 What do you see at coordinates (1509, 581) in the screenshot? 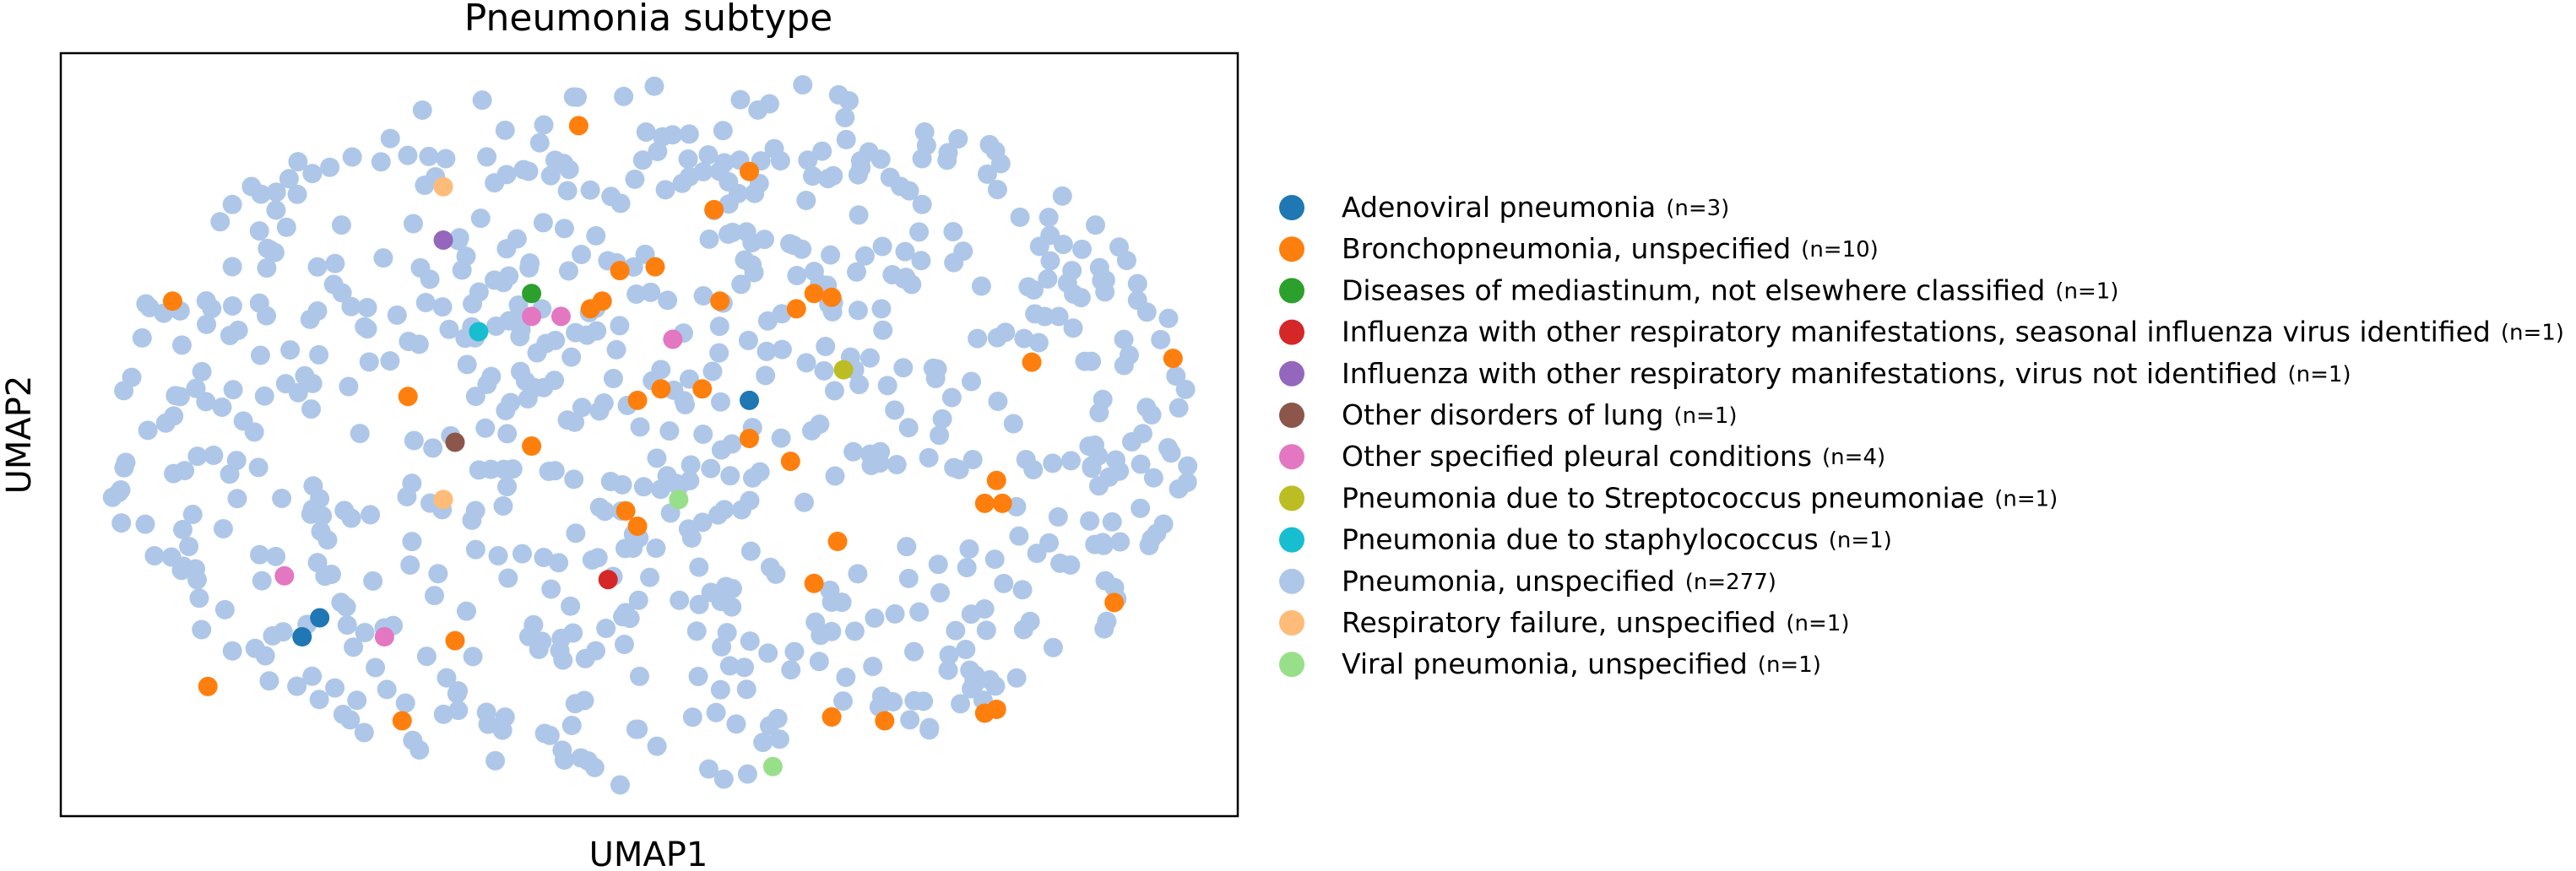
I see `legend-label: Pneumonia, unspecified` at bounding box center [1509, 581].